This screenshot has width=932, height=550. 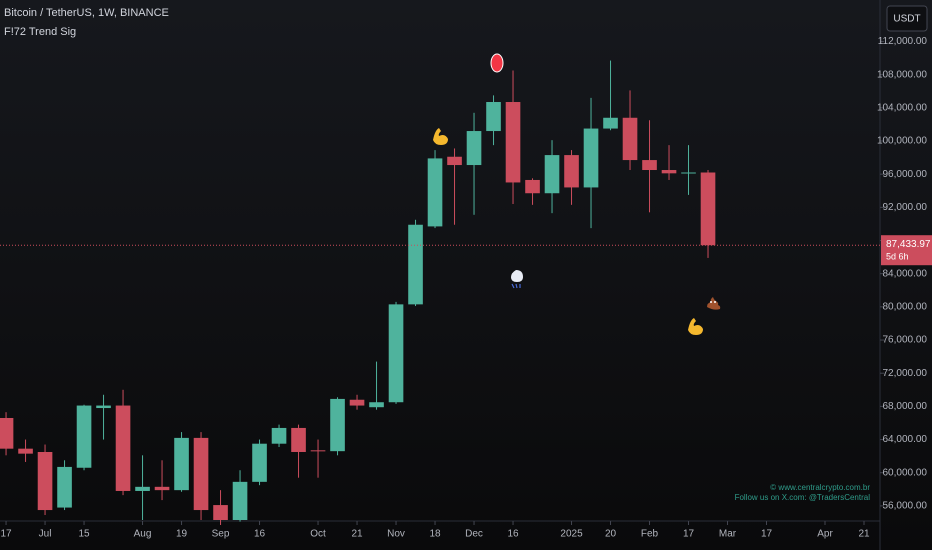 I want to click on x-tick-label: Aug, so click(x=143, y=534).